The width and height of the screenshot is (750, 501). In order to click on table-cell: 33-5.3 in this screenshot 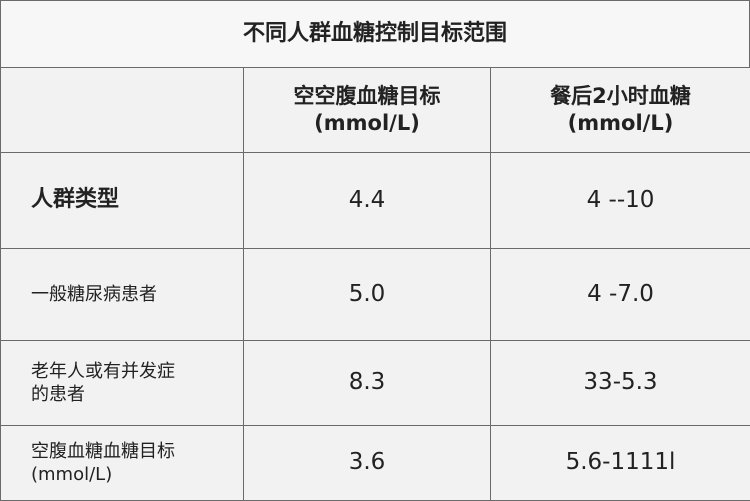, I will do `click(620, 383)`.